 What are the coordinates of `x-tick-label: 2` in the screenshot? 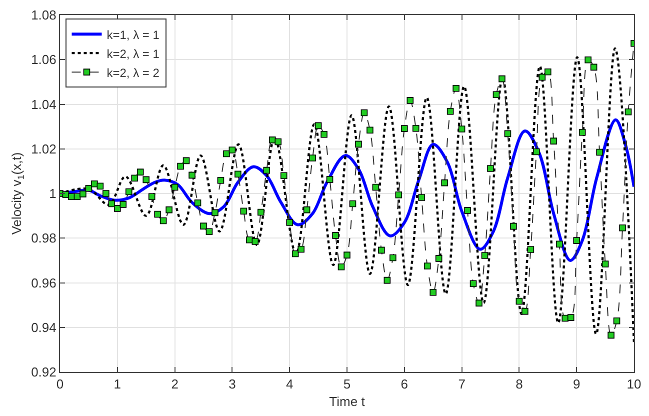 It's located at (174, 384).